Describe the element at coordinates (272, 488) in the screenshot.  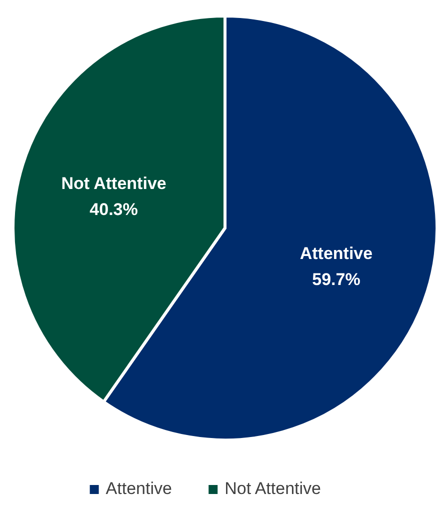
I see `legend-label: Not Attentive` at that location.